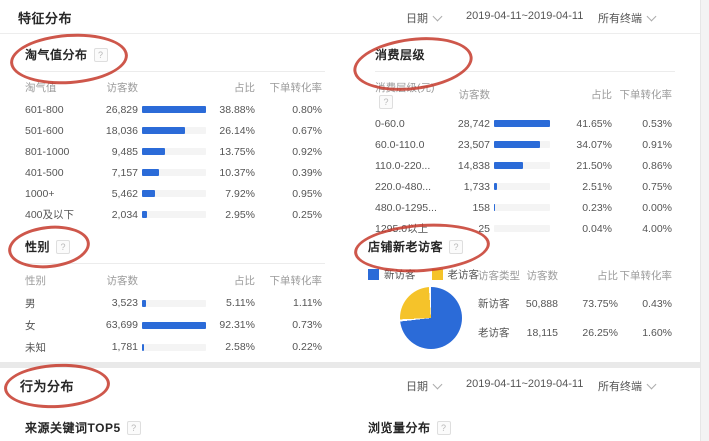  Describe the element at coordinates (499, 276) in the screenshot. I see `col-header: 访客类型` at that location.